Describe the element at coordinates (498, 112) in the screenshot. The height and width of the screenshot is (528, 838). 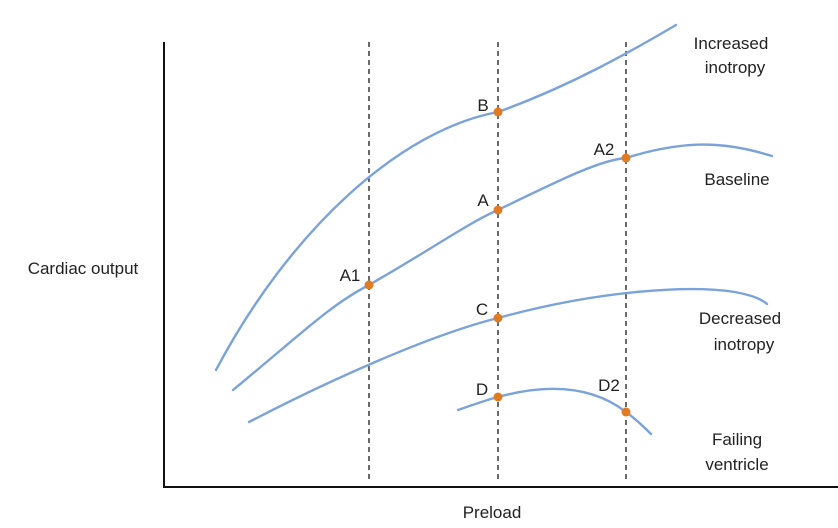
I see `point-b` at that location.